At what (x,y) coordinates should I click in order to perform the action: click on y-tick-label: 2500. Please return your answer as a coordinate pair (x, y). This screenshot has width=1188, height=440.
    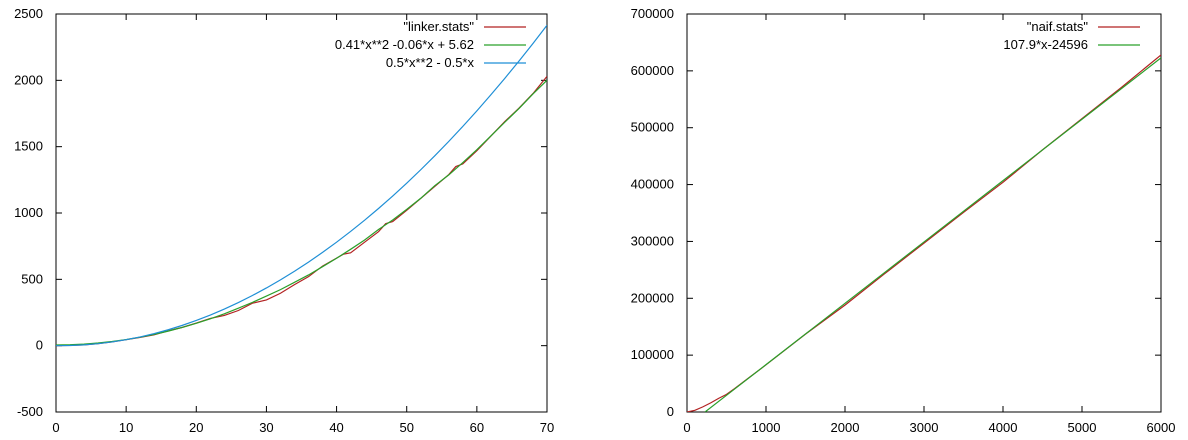
    Looking at the image, I should click on (28, 13).